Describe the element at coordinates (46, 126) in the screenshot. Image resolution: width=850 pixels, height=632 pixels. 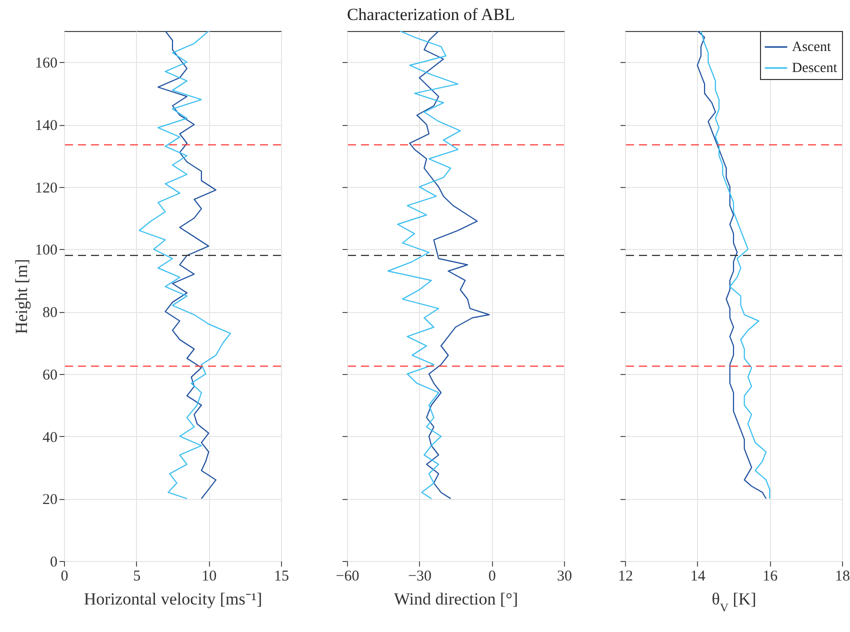
I see `y-tick-label: 140` at that location.